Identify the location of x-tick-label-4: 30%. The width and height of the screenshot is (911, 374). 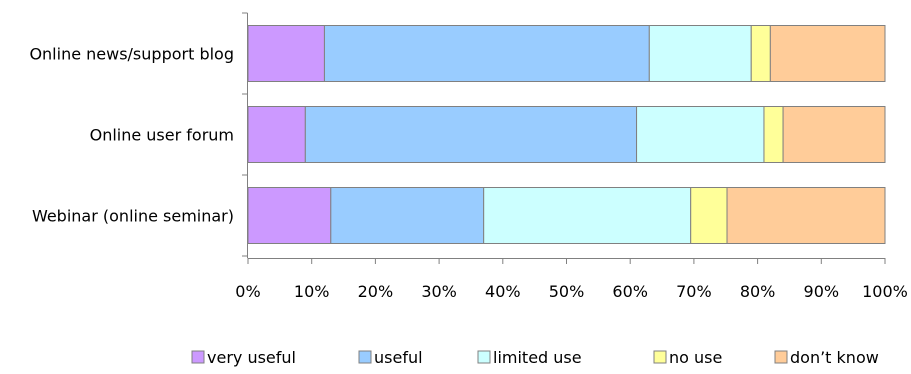
(439, 291).